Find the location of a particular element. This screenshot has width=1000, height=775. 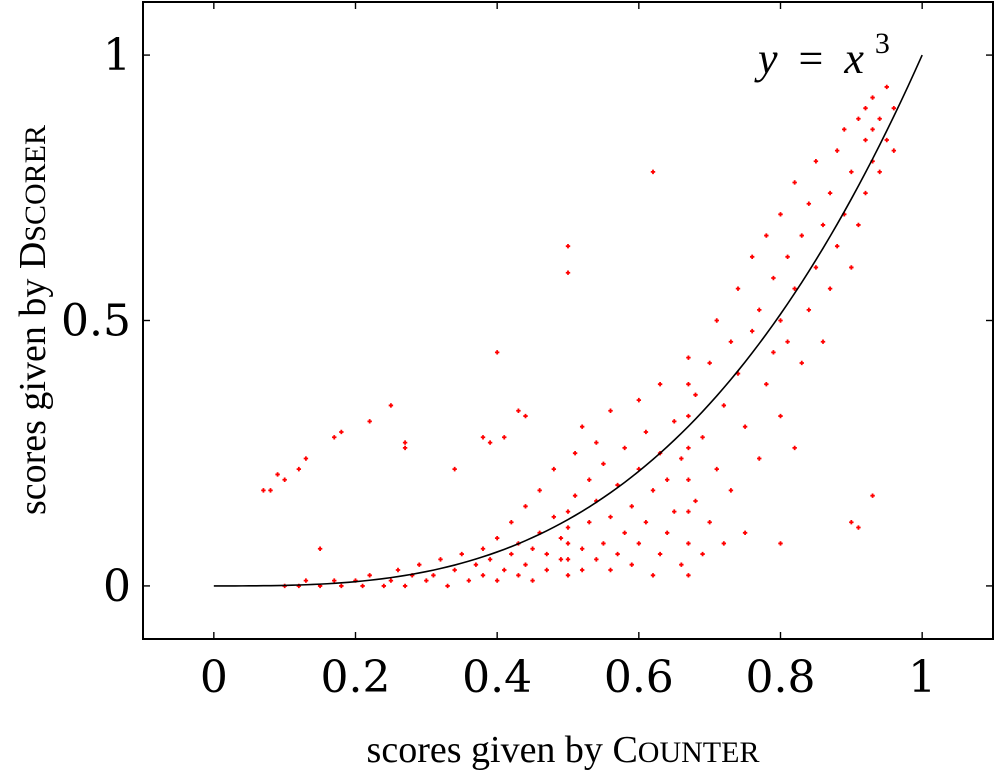

curve-annotation-y: y is located at coordinates (766, 58).